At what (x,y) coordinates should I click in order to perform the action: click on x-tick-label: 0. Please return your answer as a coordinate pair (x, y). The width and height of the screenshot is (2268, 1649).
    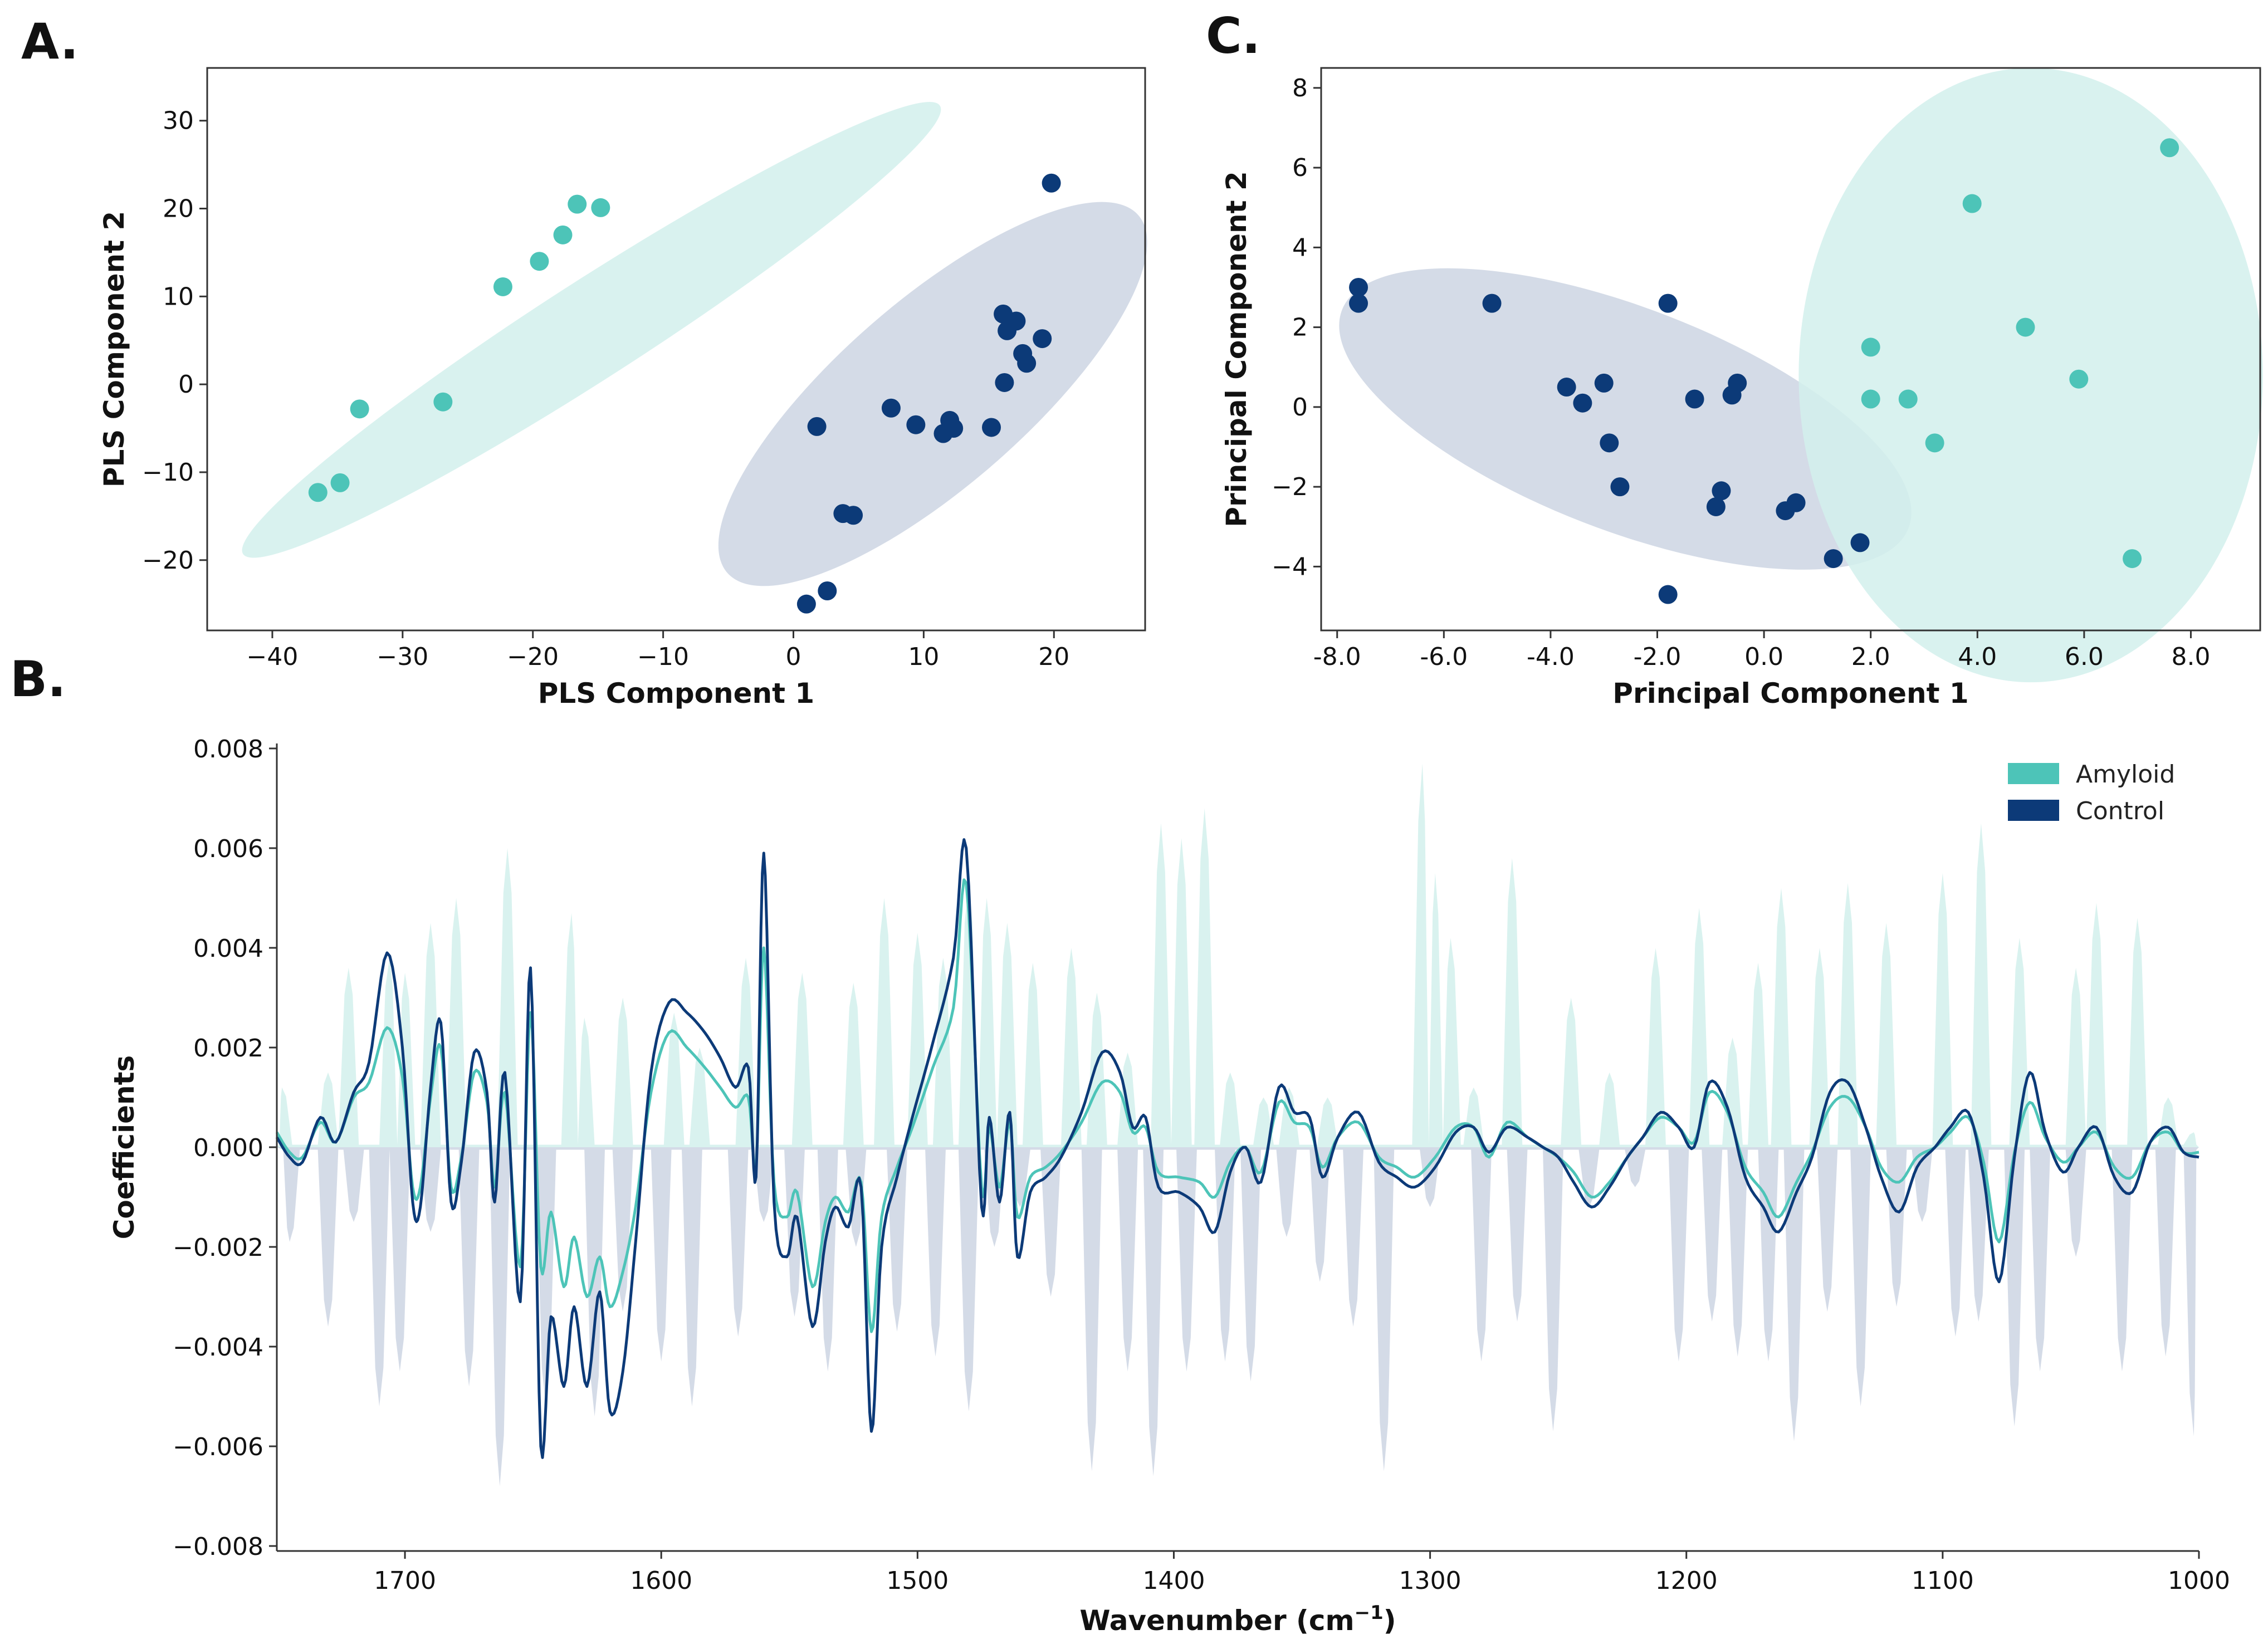
    Looking at the image, I should click on (793, 657).